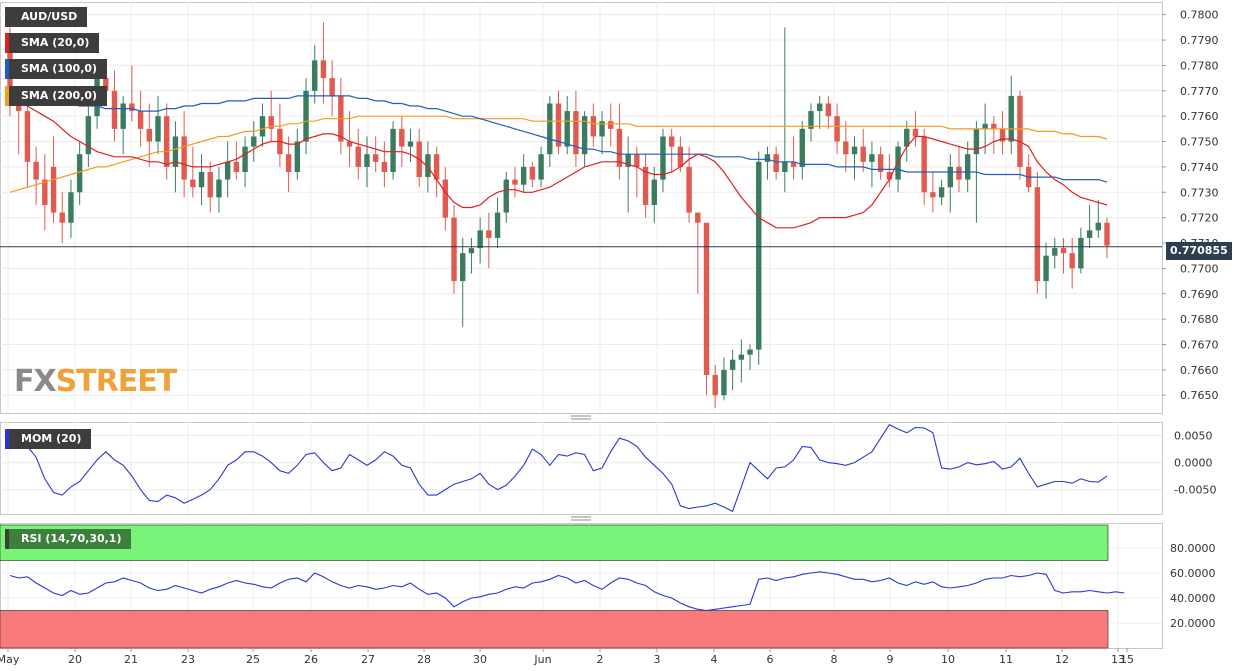  What do you see at coordinates (657, 659) in the screenshot?
I see `date-label: 3` at bounding box center [657, 659].